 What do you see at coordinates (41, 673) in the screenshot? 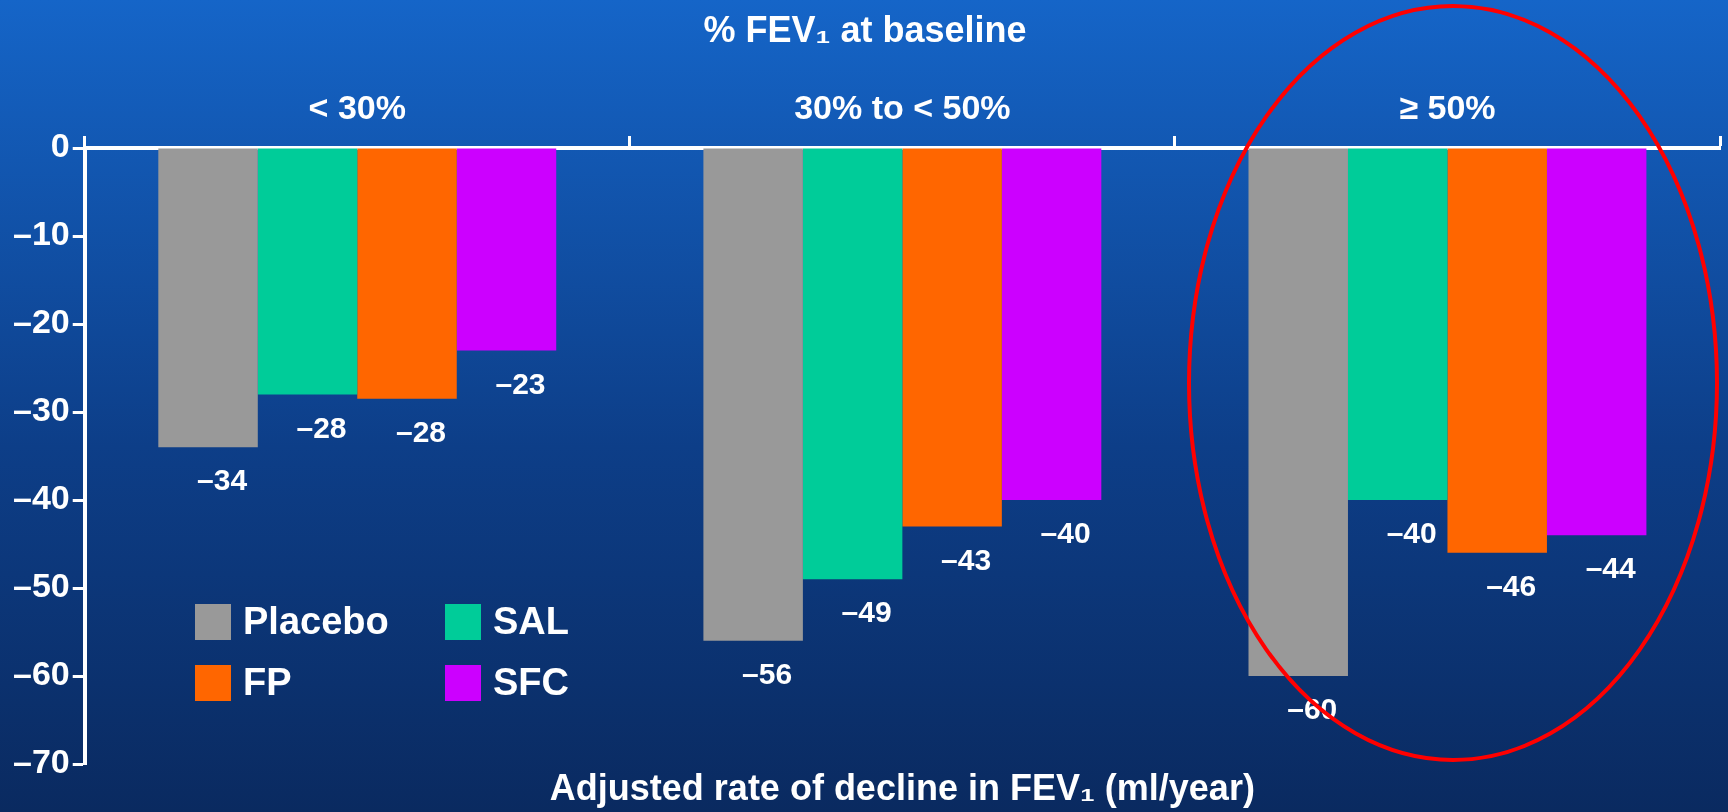
I see `y-tick-label: –60` at bounding box center [41, 673].